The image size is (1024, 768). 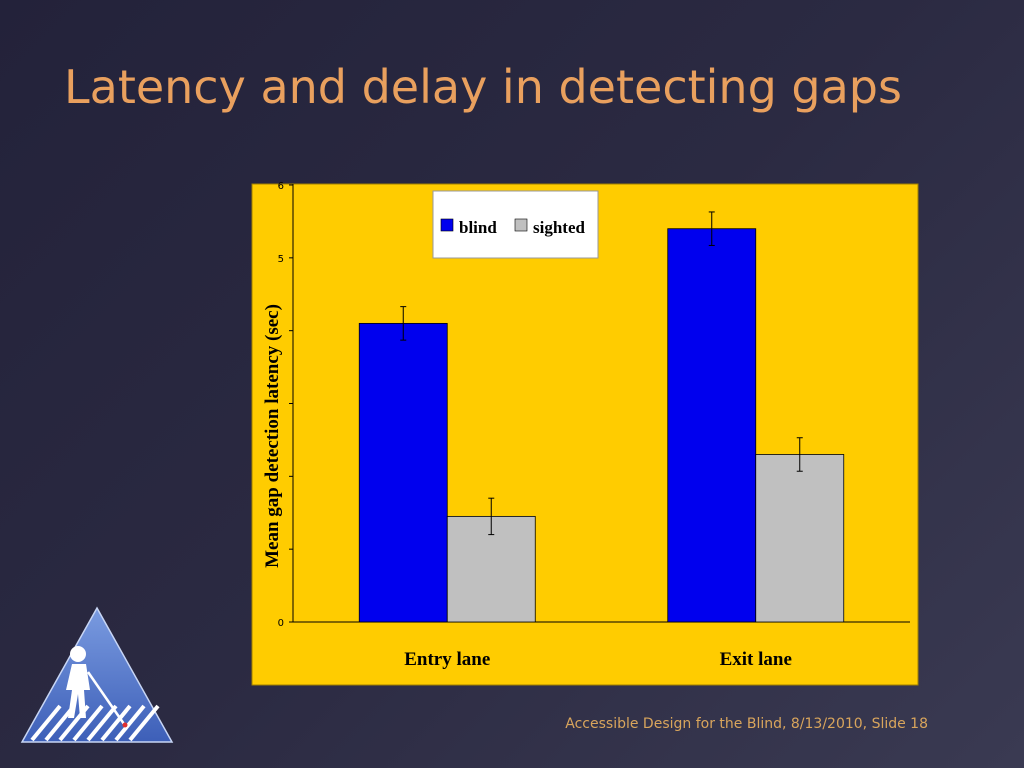 What do you see at coordinates (756, 659) in the screenshot?
I see `category-label-1: Exit lane` at bounding box center [756, 659].